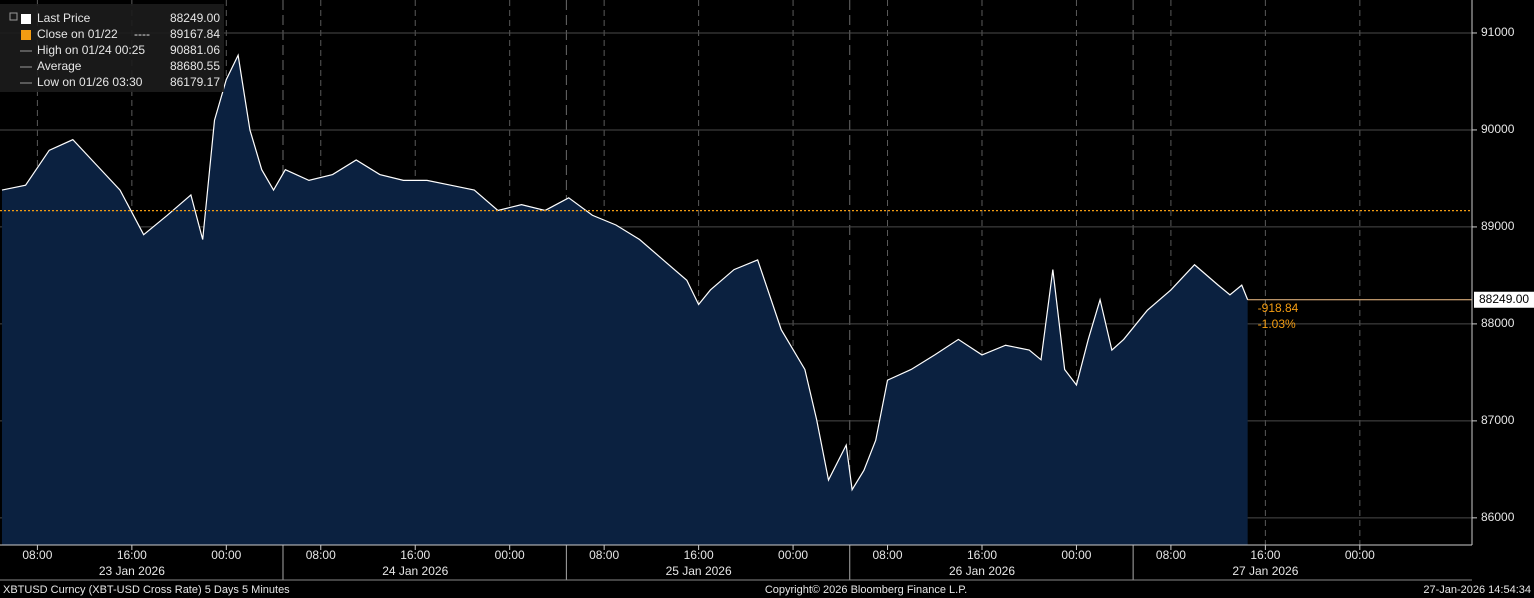  What do you see at coordinates (1498, 129) in the screenshot?
I see `y-tick-label: 90000` at bounding box center [1498, 129].